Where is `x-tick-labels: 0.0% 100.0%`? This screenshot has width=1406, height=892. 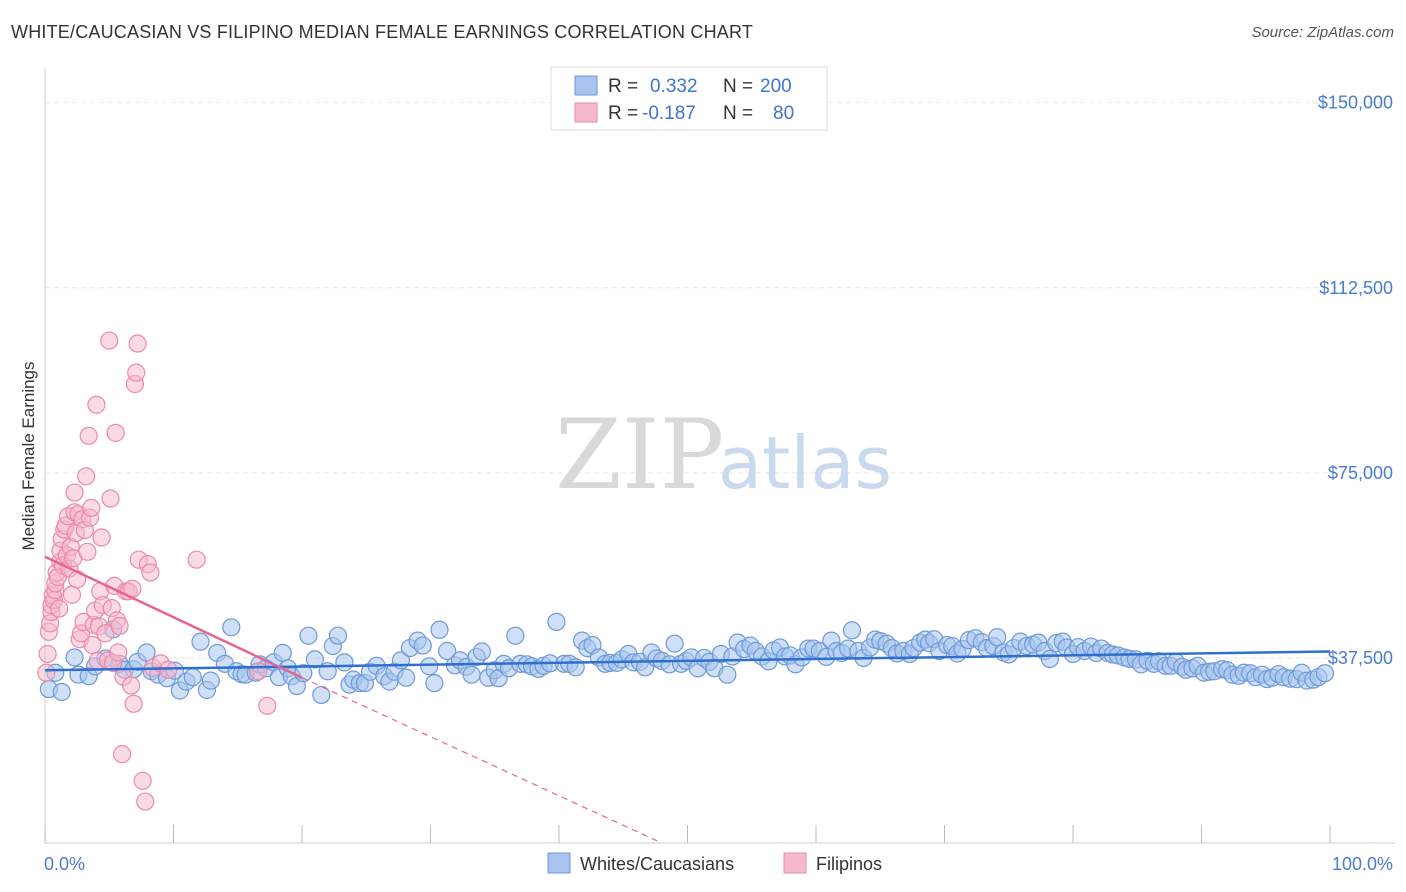
x-tick-labels: 0.0% 100.0% is located at coordinates (718, 864).